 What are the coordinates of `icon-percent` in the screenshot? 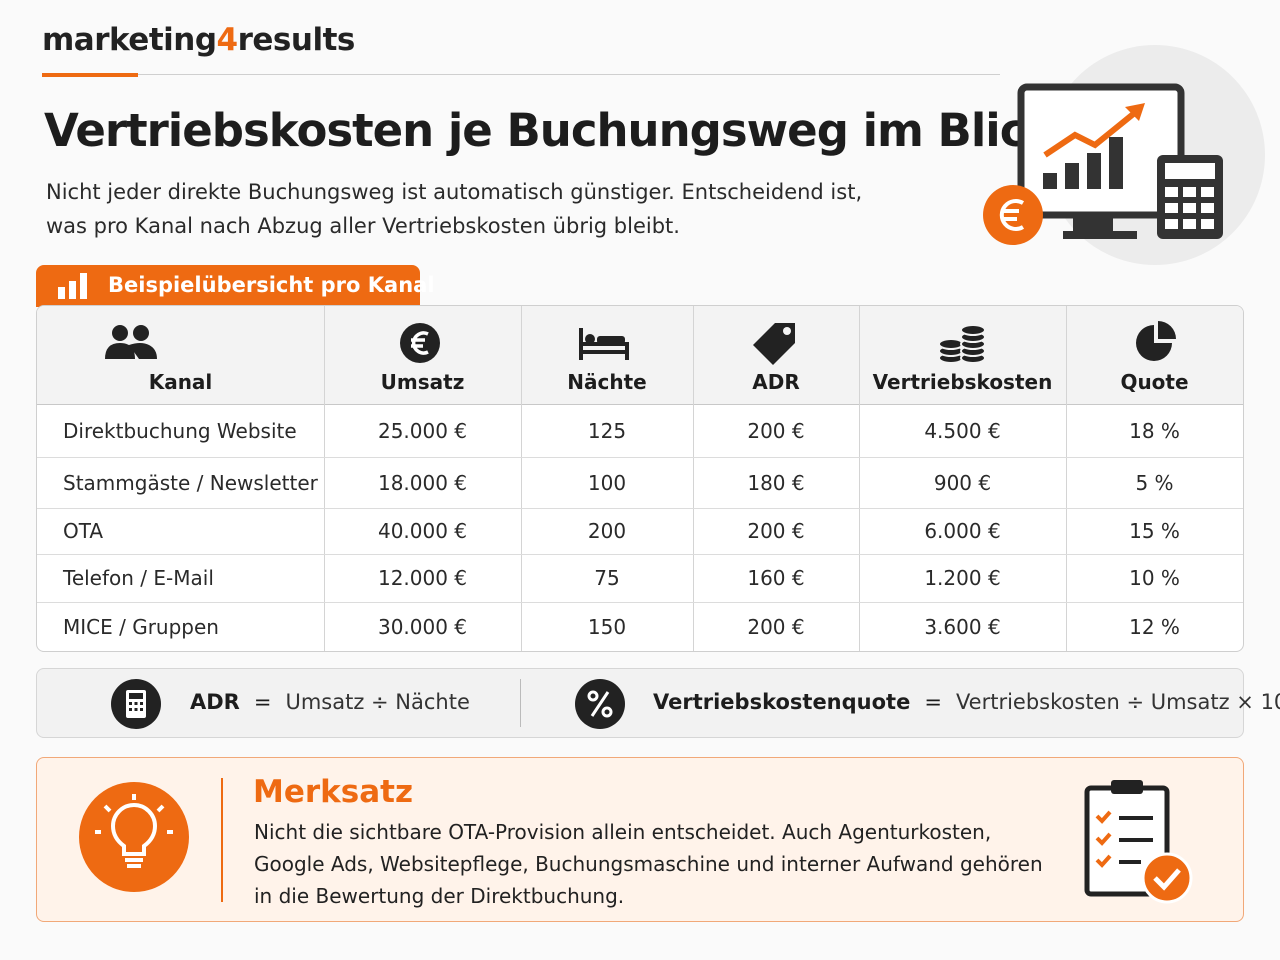 It's located at (600, 704).